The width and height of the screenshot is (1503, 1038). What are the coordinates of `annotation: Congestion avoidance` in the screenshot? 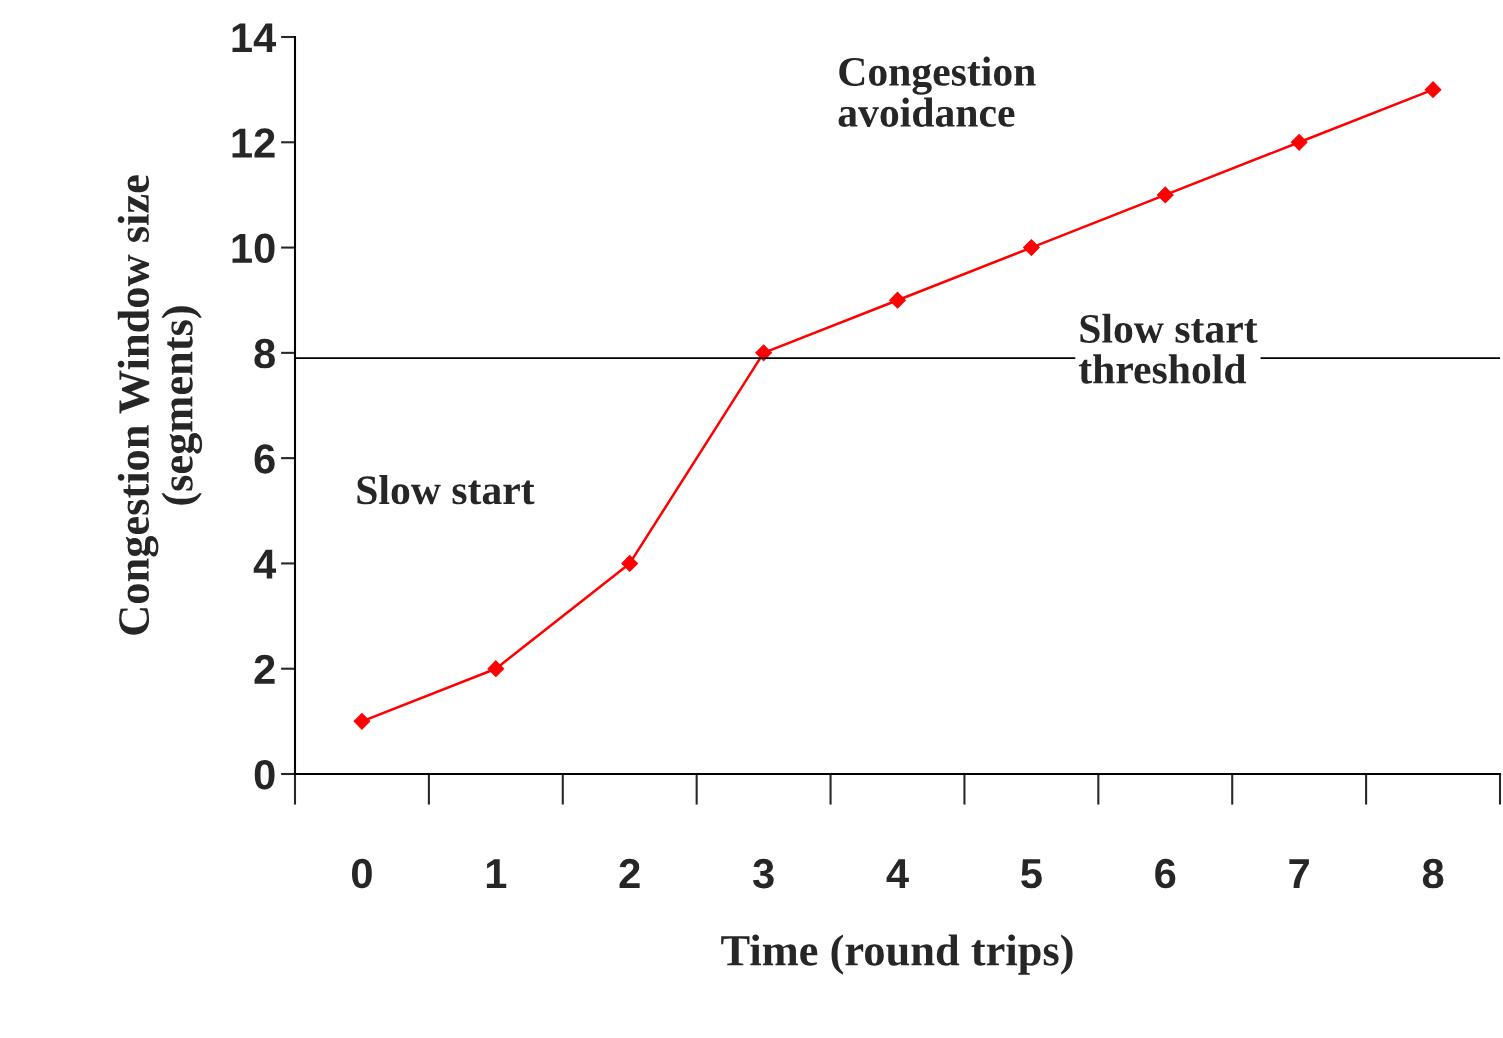 It's located at (937, 91).